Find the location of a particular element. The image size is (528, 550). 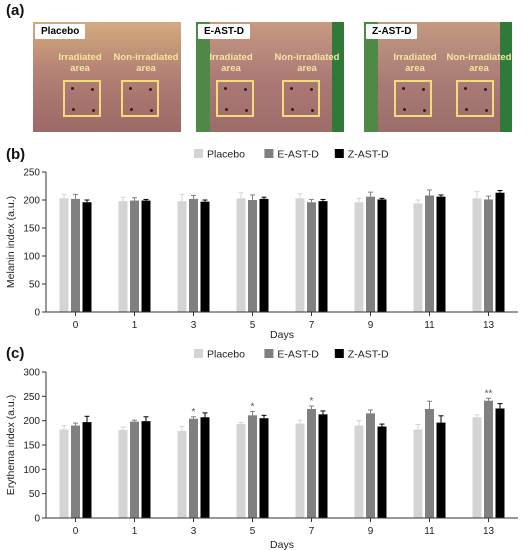

x-axis-label: Days is located at coordinates (282, 334).